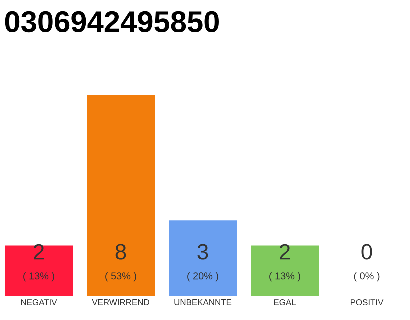 The width and height of the screenshot is (410, 320). What do you see at coordinates (203, 252) in the screenshot?
I see `data-label: 3` at bounding box center [203, 252].